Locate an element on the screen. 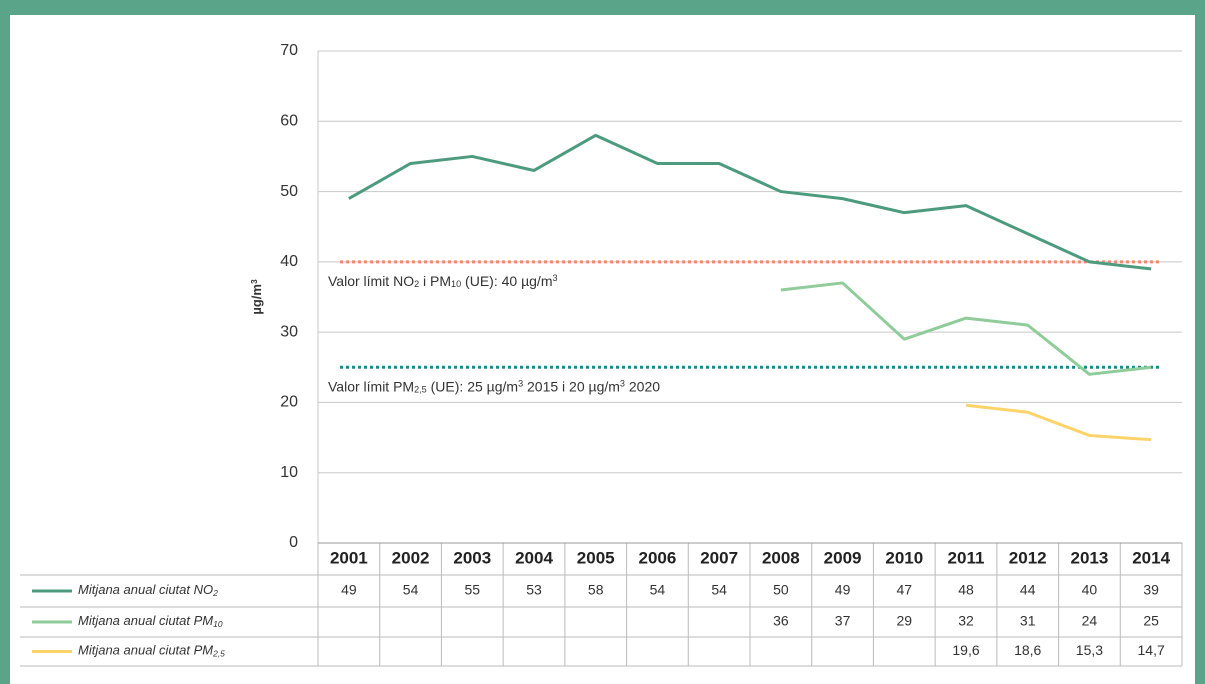 The height and width of the screenshot is (684, 1205). table-cell: 53 is located at coordinates (534, 590).